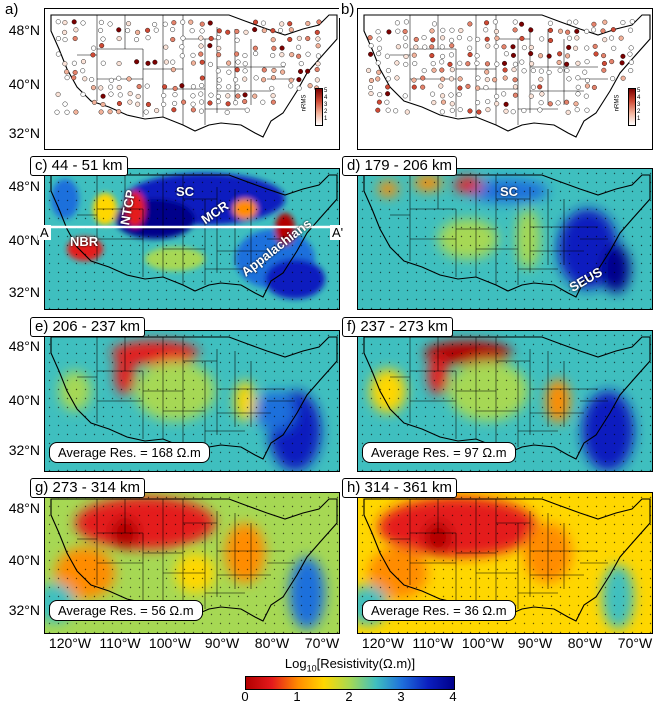 Image resolution: width=665 pixels, height=704 pixels. What do you see at coordinates (338, 232) in the screenshot?
I see `profile-end-a-prime: A'` at bounding box center [338, 232].